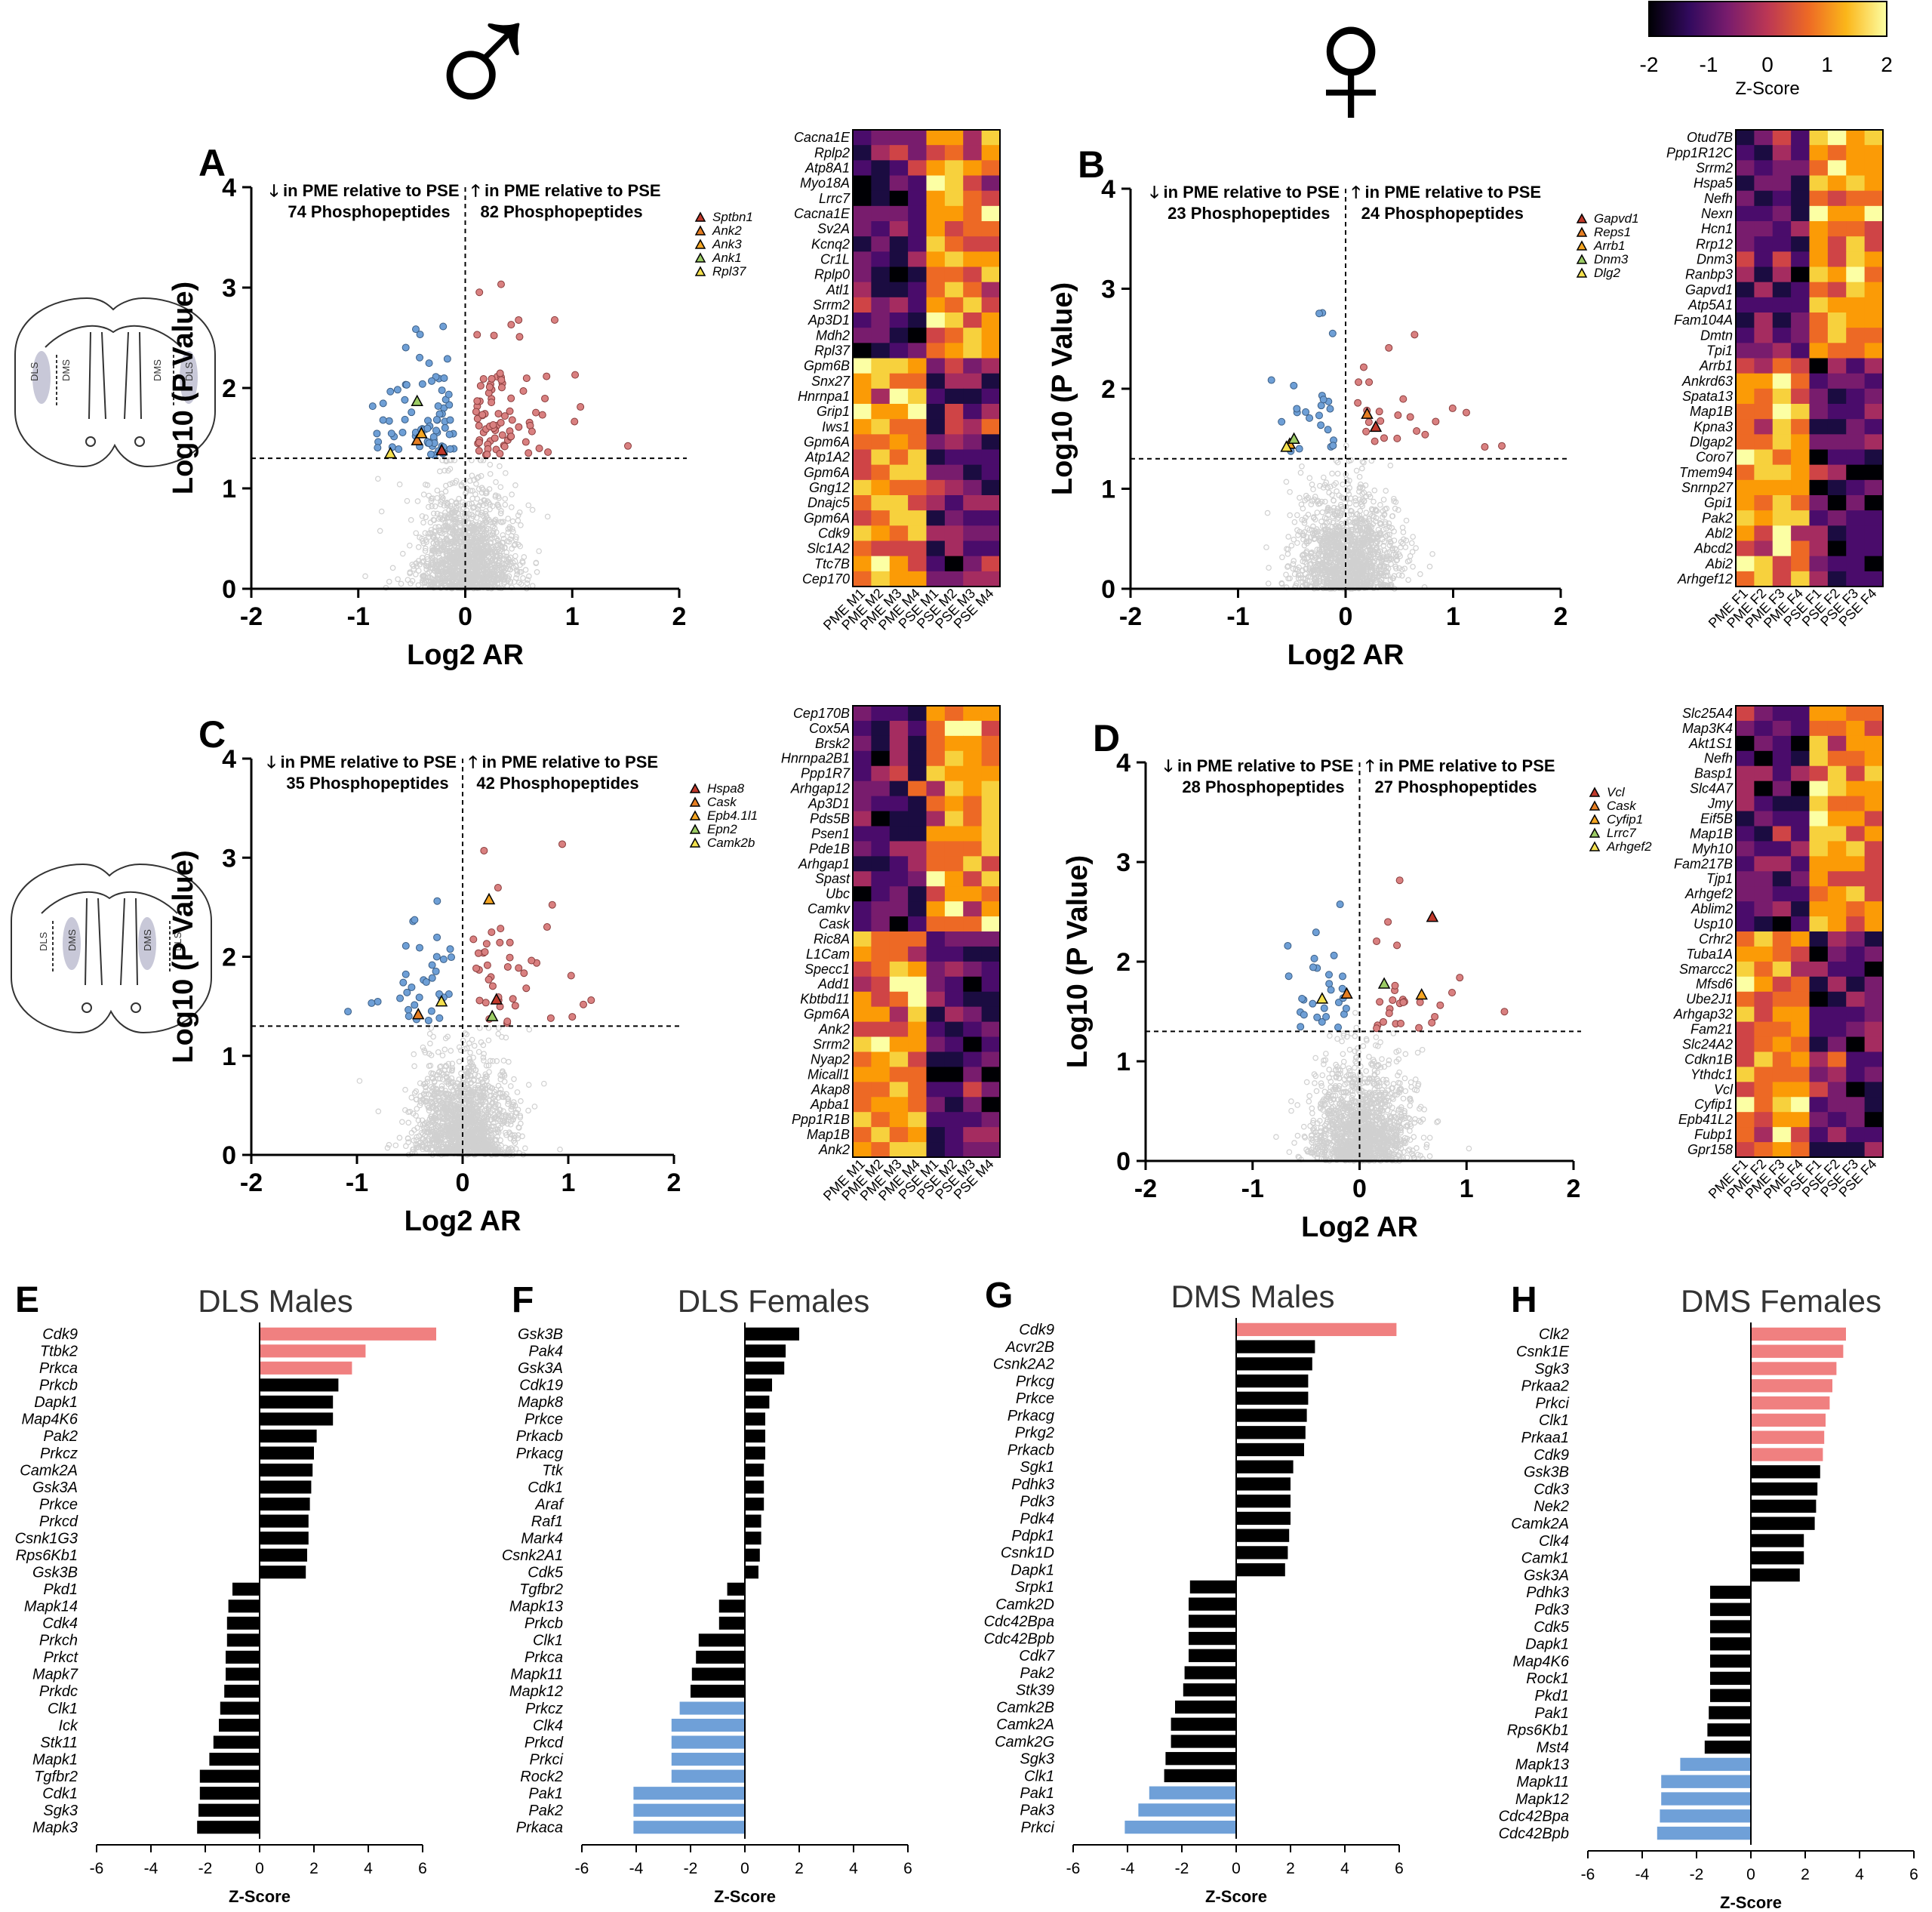 The width and height of the screenshot is (1932, 1912). Describe the element at coordinates (1130, 617) in the screenshot. I see `x-tick-label: -2` at that location.